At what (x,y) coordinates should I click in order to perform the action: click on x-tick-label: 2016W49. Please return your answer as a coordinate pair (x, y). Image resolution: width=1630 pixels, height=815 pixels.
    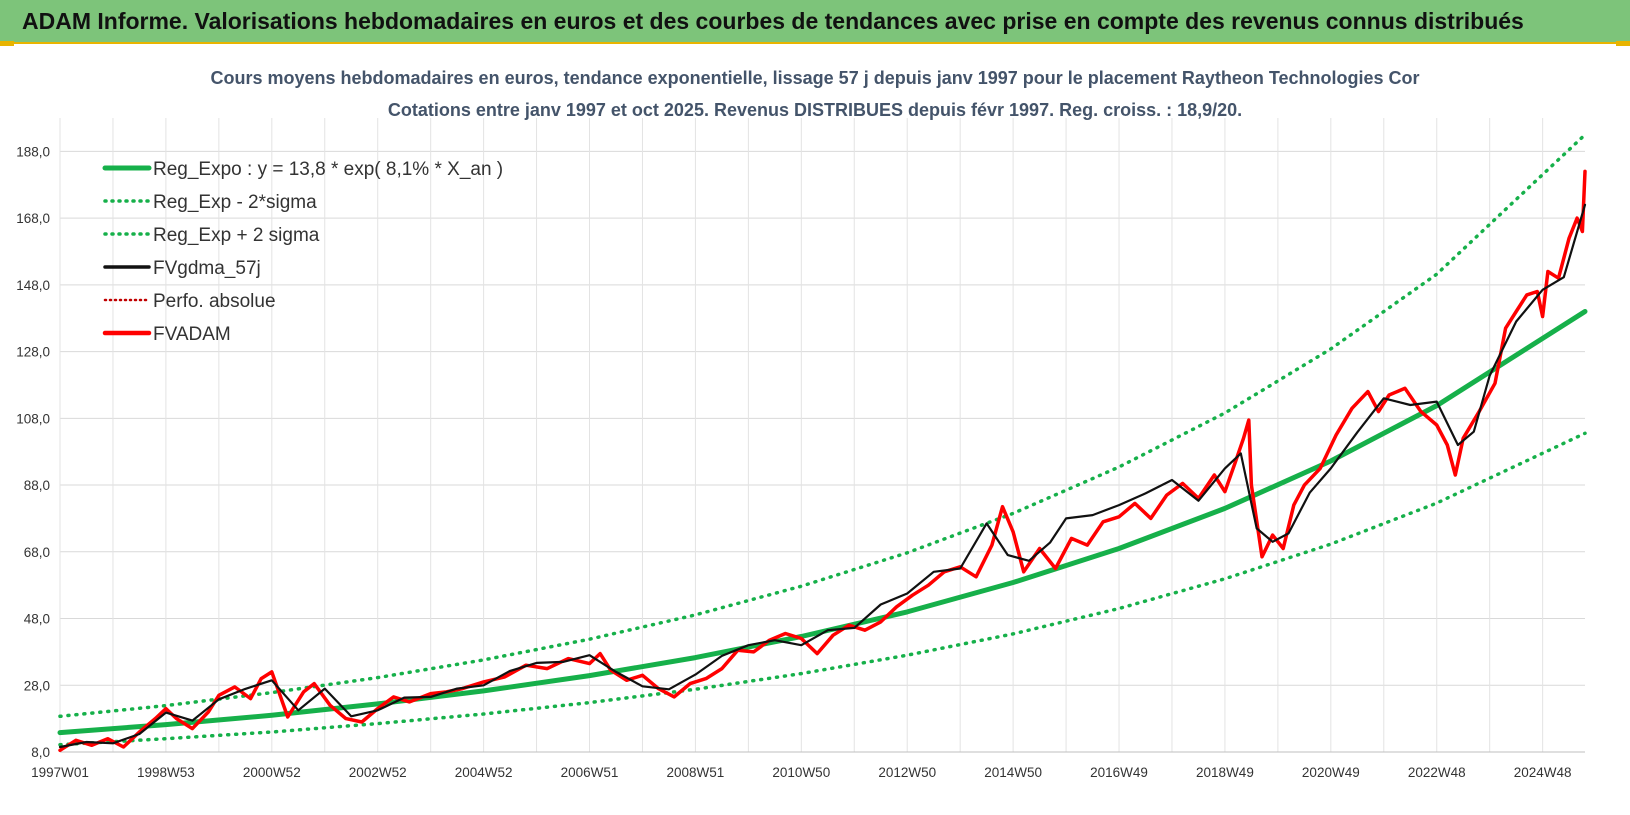
    Looking at the image, I should click on (1119, 772).